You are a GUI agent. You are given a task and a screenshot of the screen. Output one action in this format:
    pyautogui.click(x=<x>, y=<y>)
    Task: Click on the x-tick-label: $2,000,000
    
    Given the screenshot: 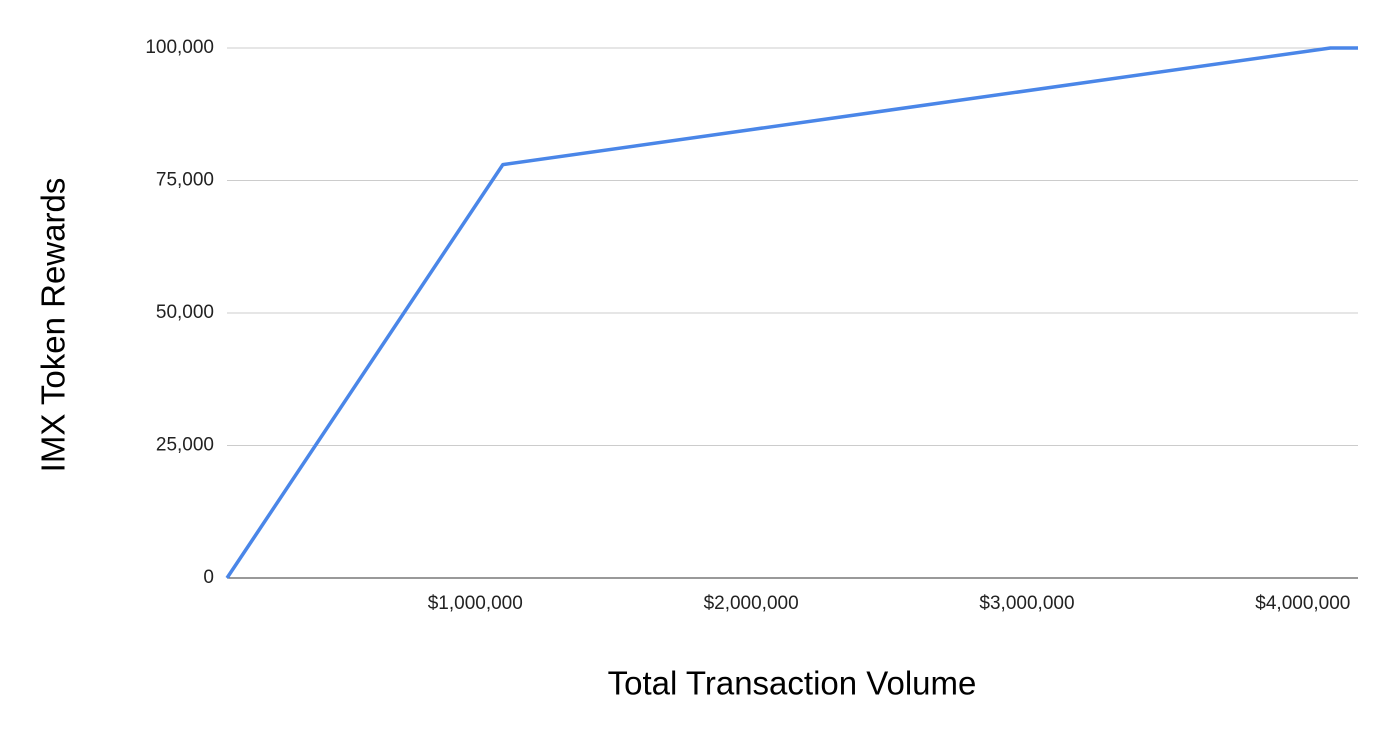 What is the action you would take?
    pyautogui.click(x=751, y=603)
    